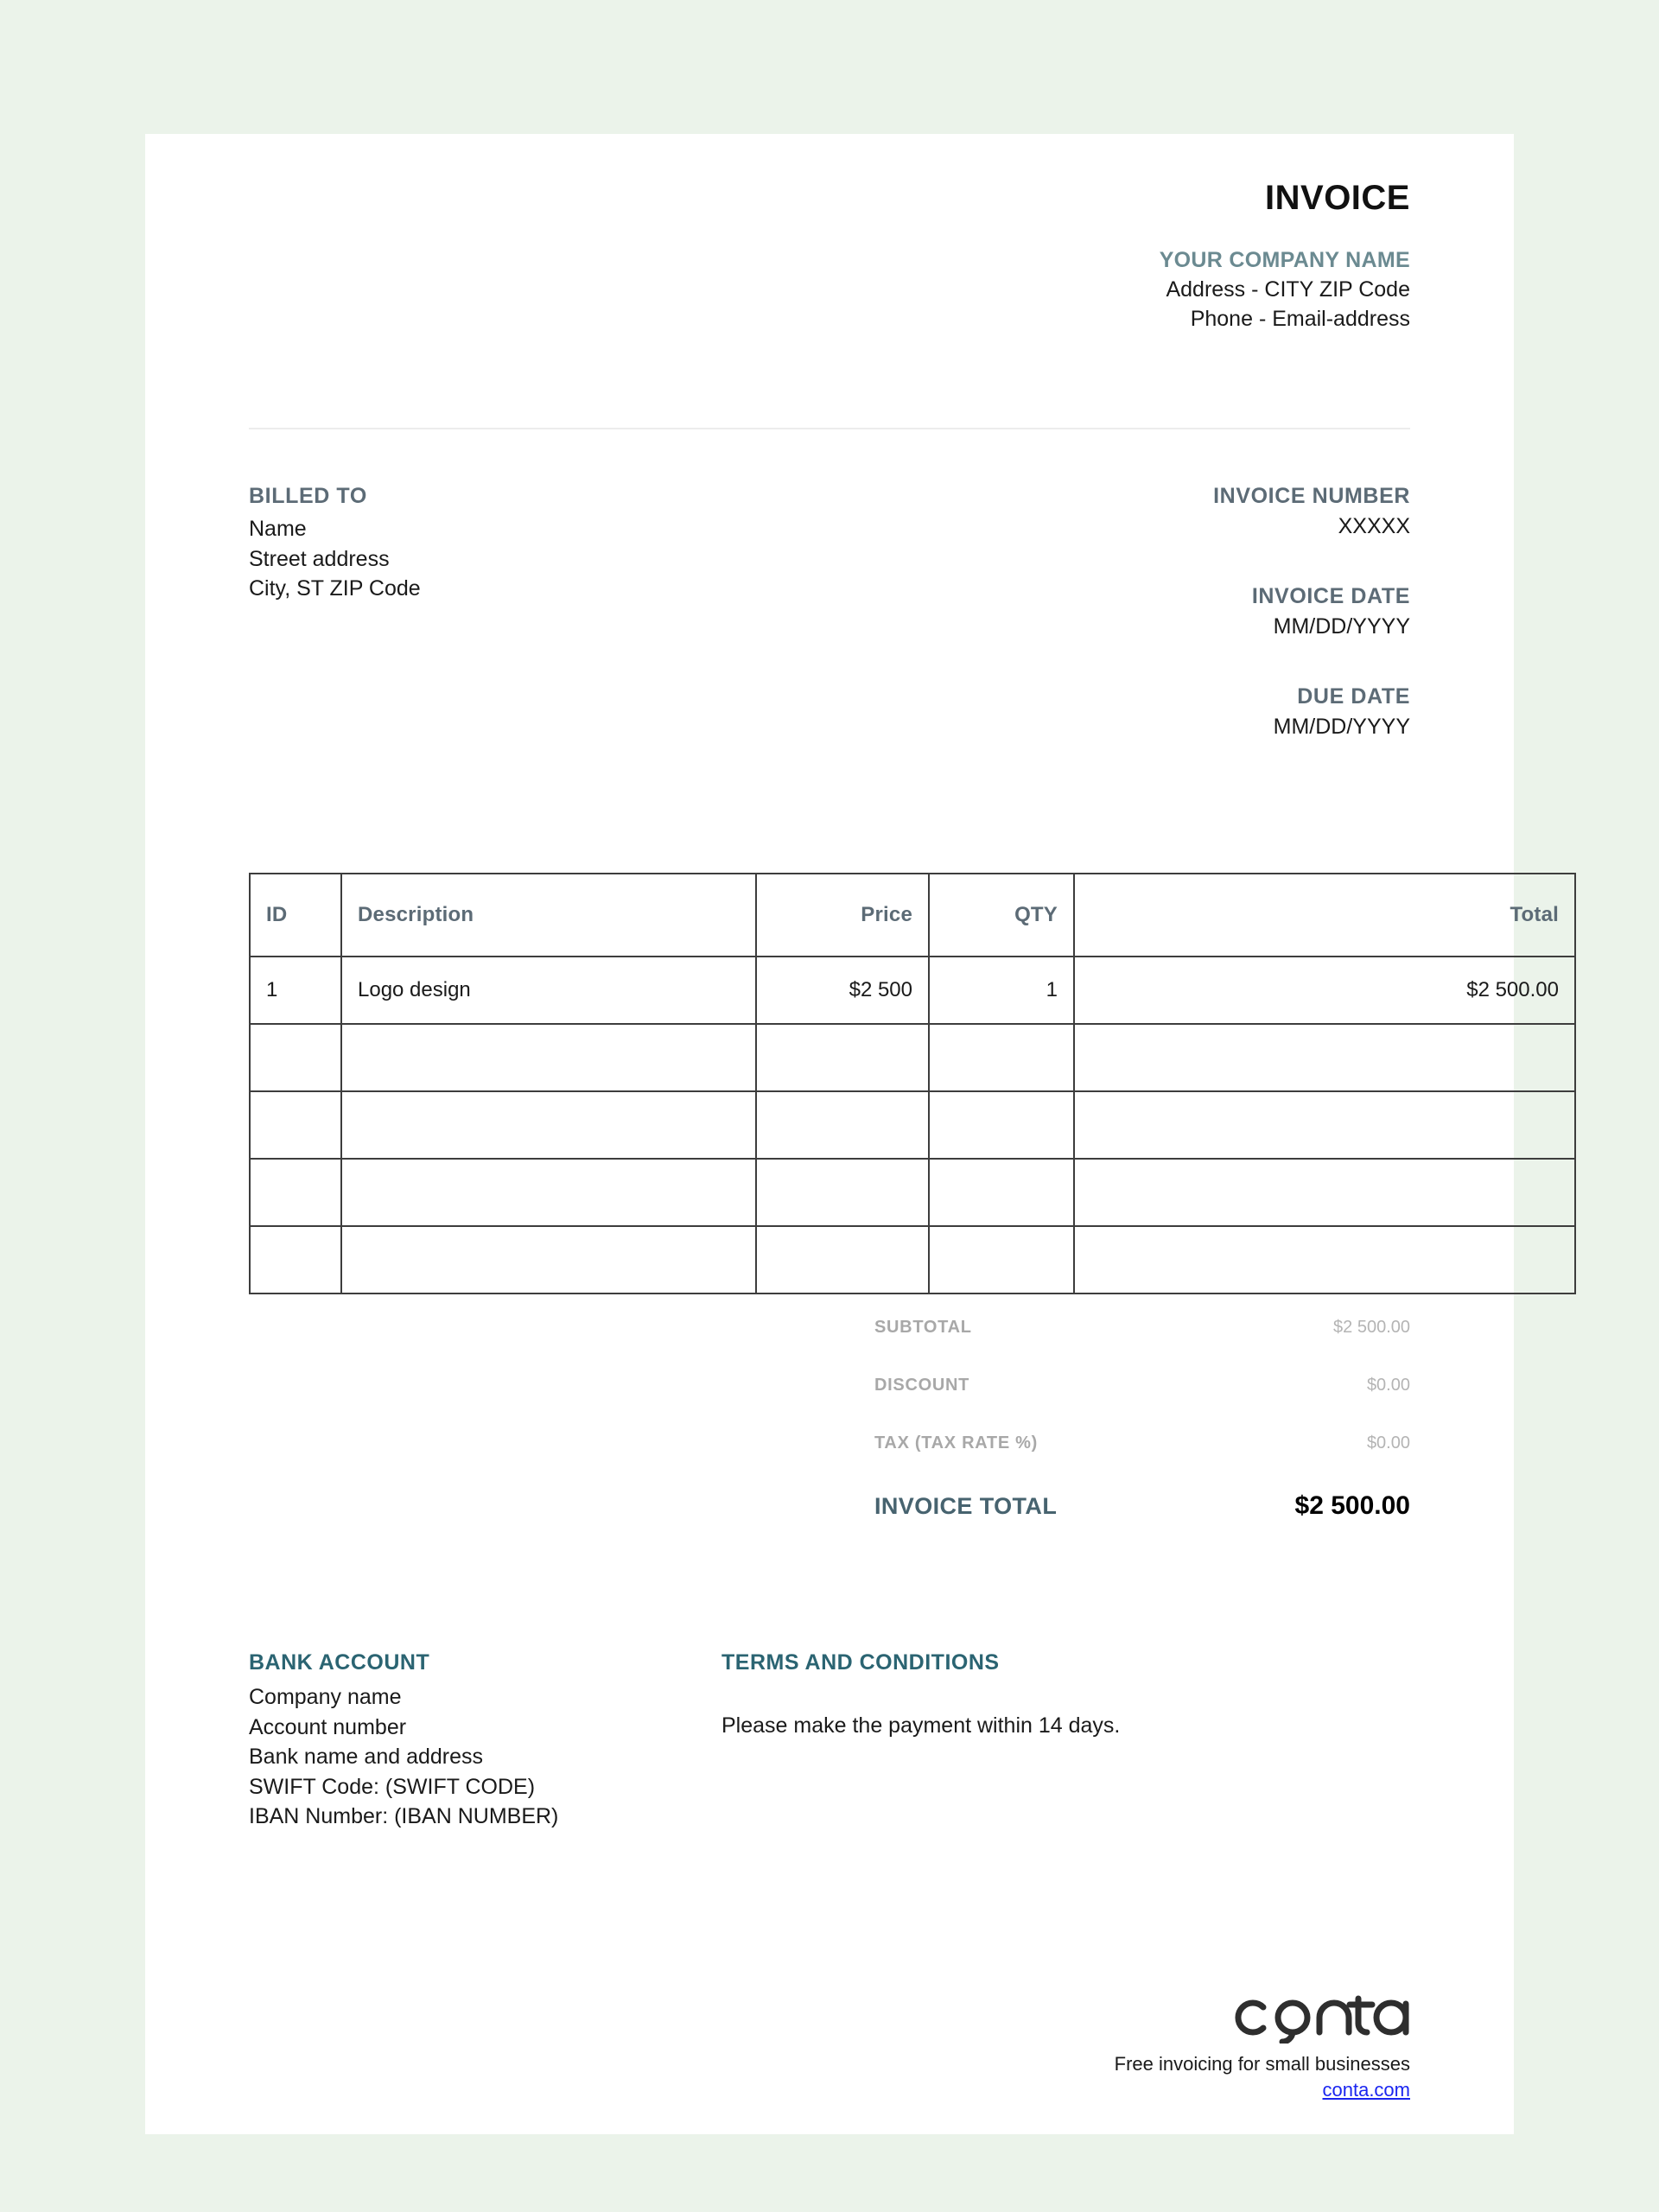 The height and width of the screenshot is (2212, 1659). I want to click on cell-total: $2 500.00, so click(1324, 990).